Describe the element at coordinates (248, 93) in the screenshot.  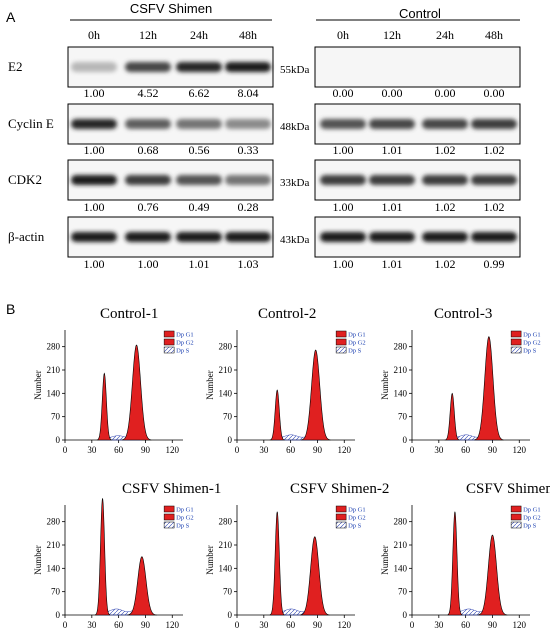
I see `left-quant-value: 8.04` at that location.